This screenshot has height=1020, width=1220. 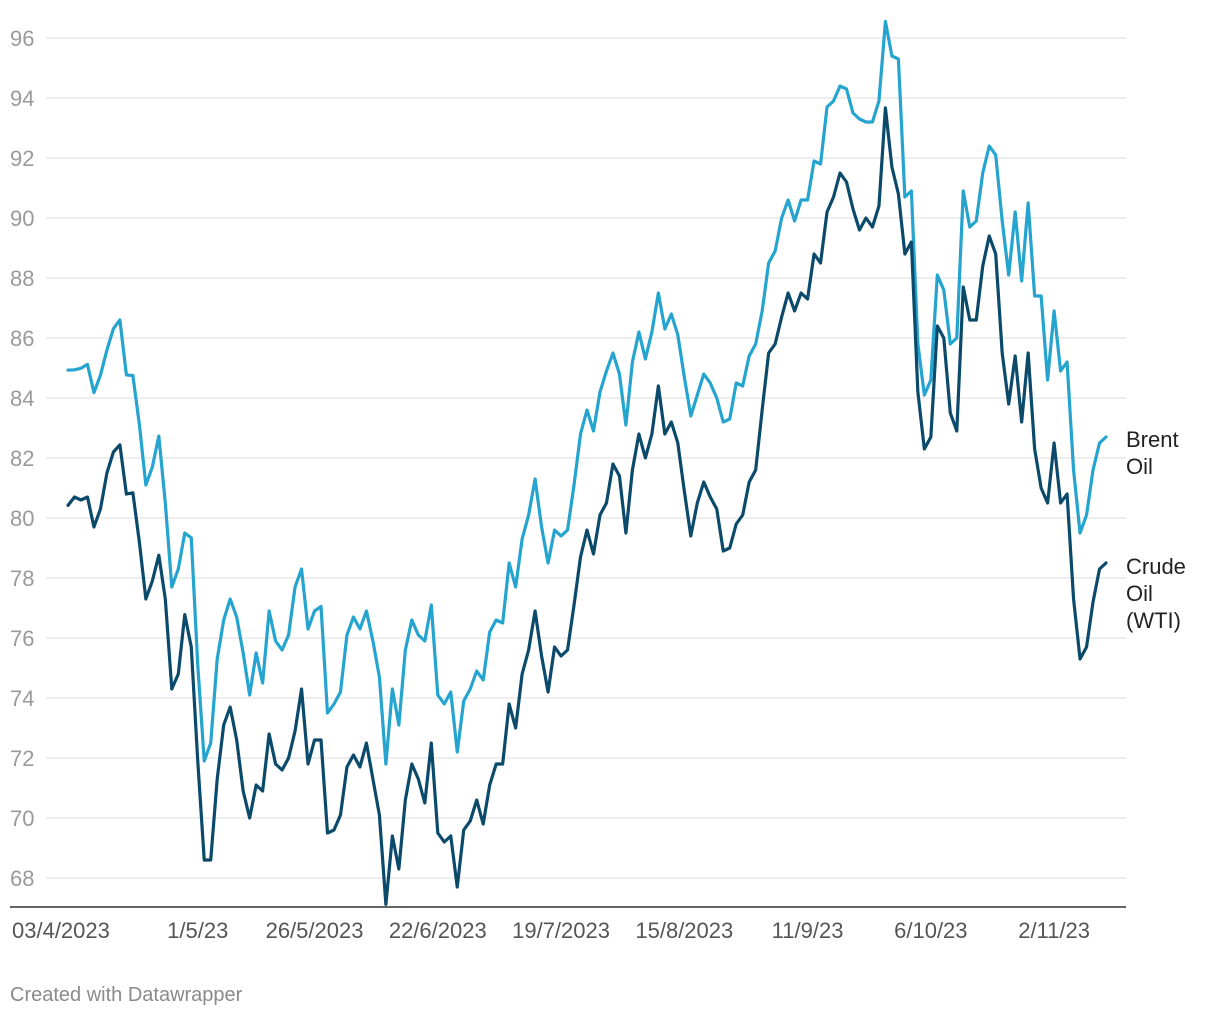 What do you see at coordinates (22, 278) in the screenshot?
I see `y-tick-label-88: 88` at bounding box center [22, 278].